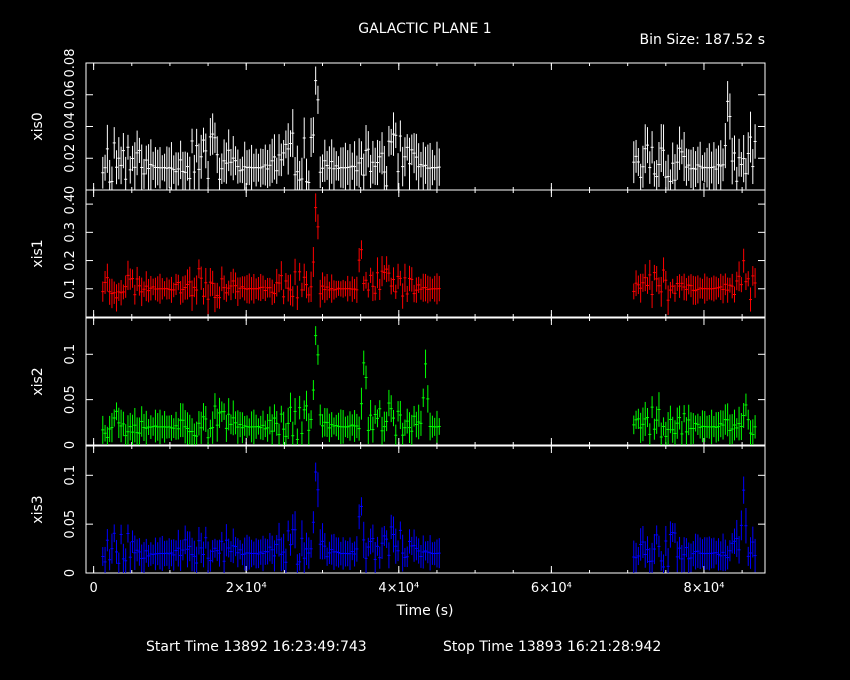  What do you see at coordinates (70, 63) in the screenshot?
I see `xis0-ytick-label: 0.08` at bounding box center [70, 63].